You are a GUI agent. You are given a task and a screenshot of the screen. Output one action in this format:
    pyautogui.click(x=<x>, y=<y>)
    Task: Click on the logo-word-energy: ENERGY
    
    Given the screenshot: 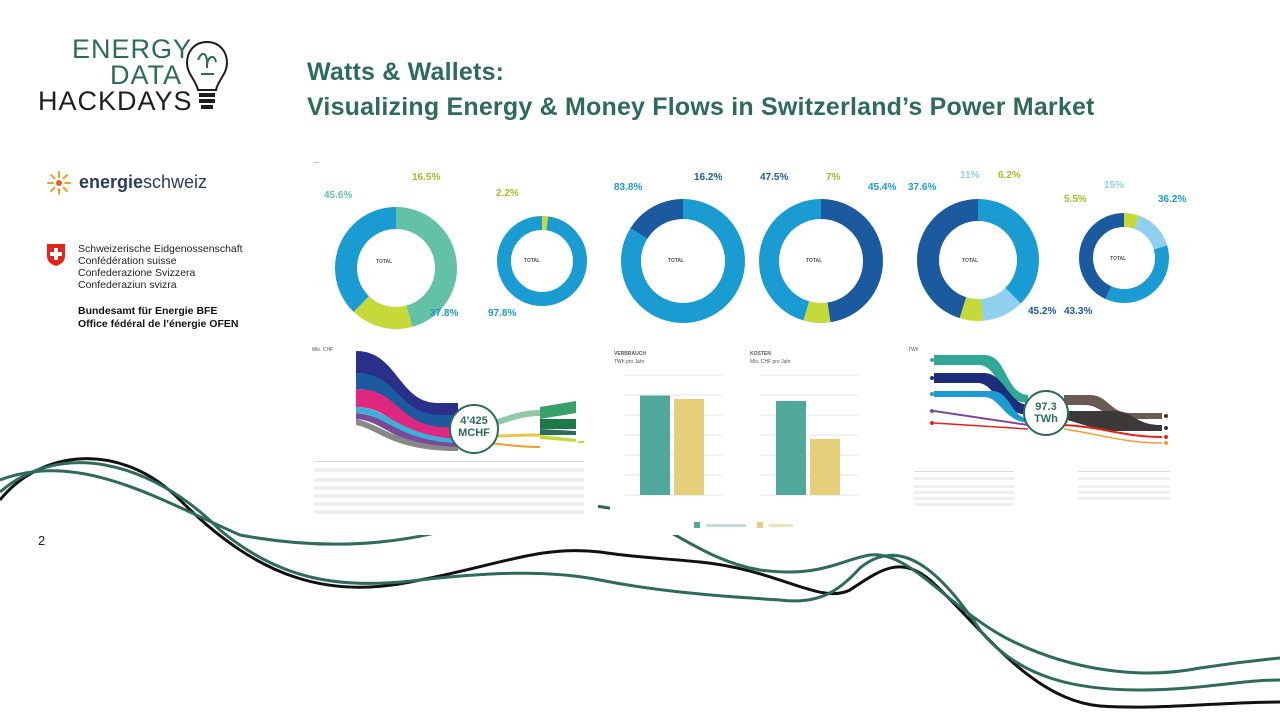 What is the action you would take?
    pyautogui.click(x=132, y=49)
    